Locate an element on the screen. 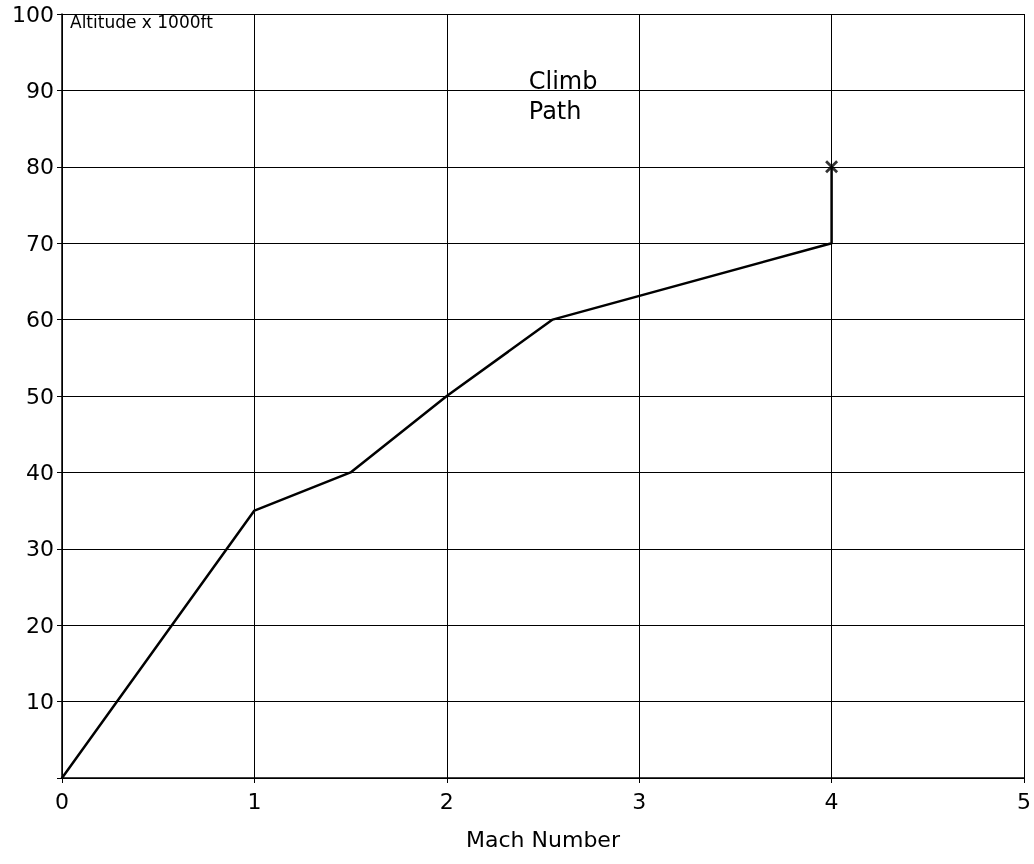 This screenshot has width=1034, height=864. x-tick-label: 3 is located at coordinates (639, 801).